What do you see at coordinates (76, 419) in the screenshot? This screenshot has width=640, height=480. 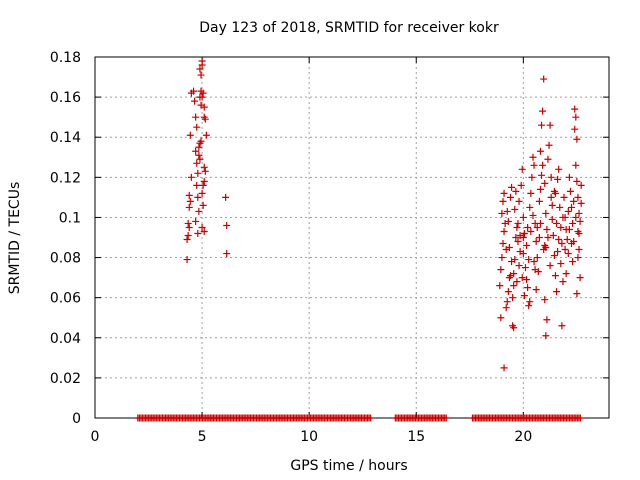 I see `y-tick-label: 0` at bounding box center [76, 419].